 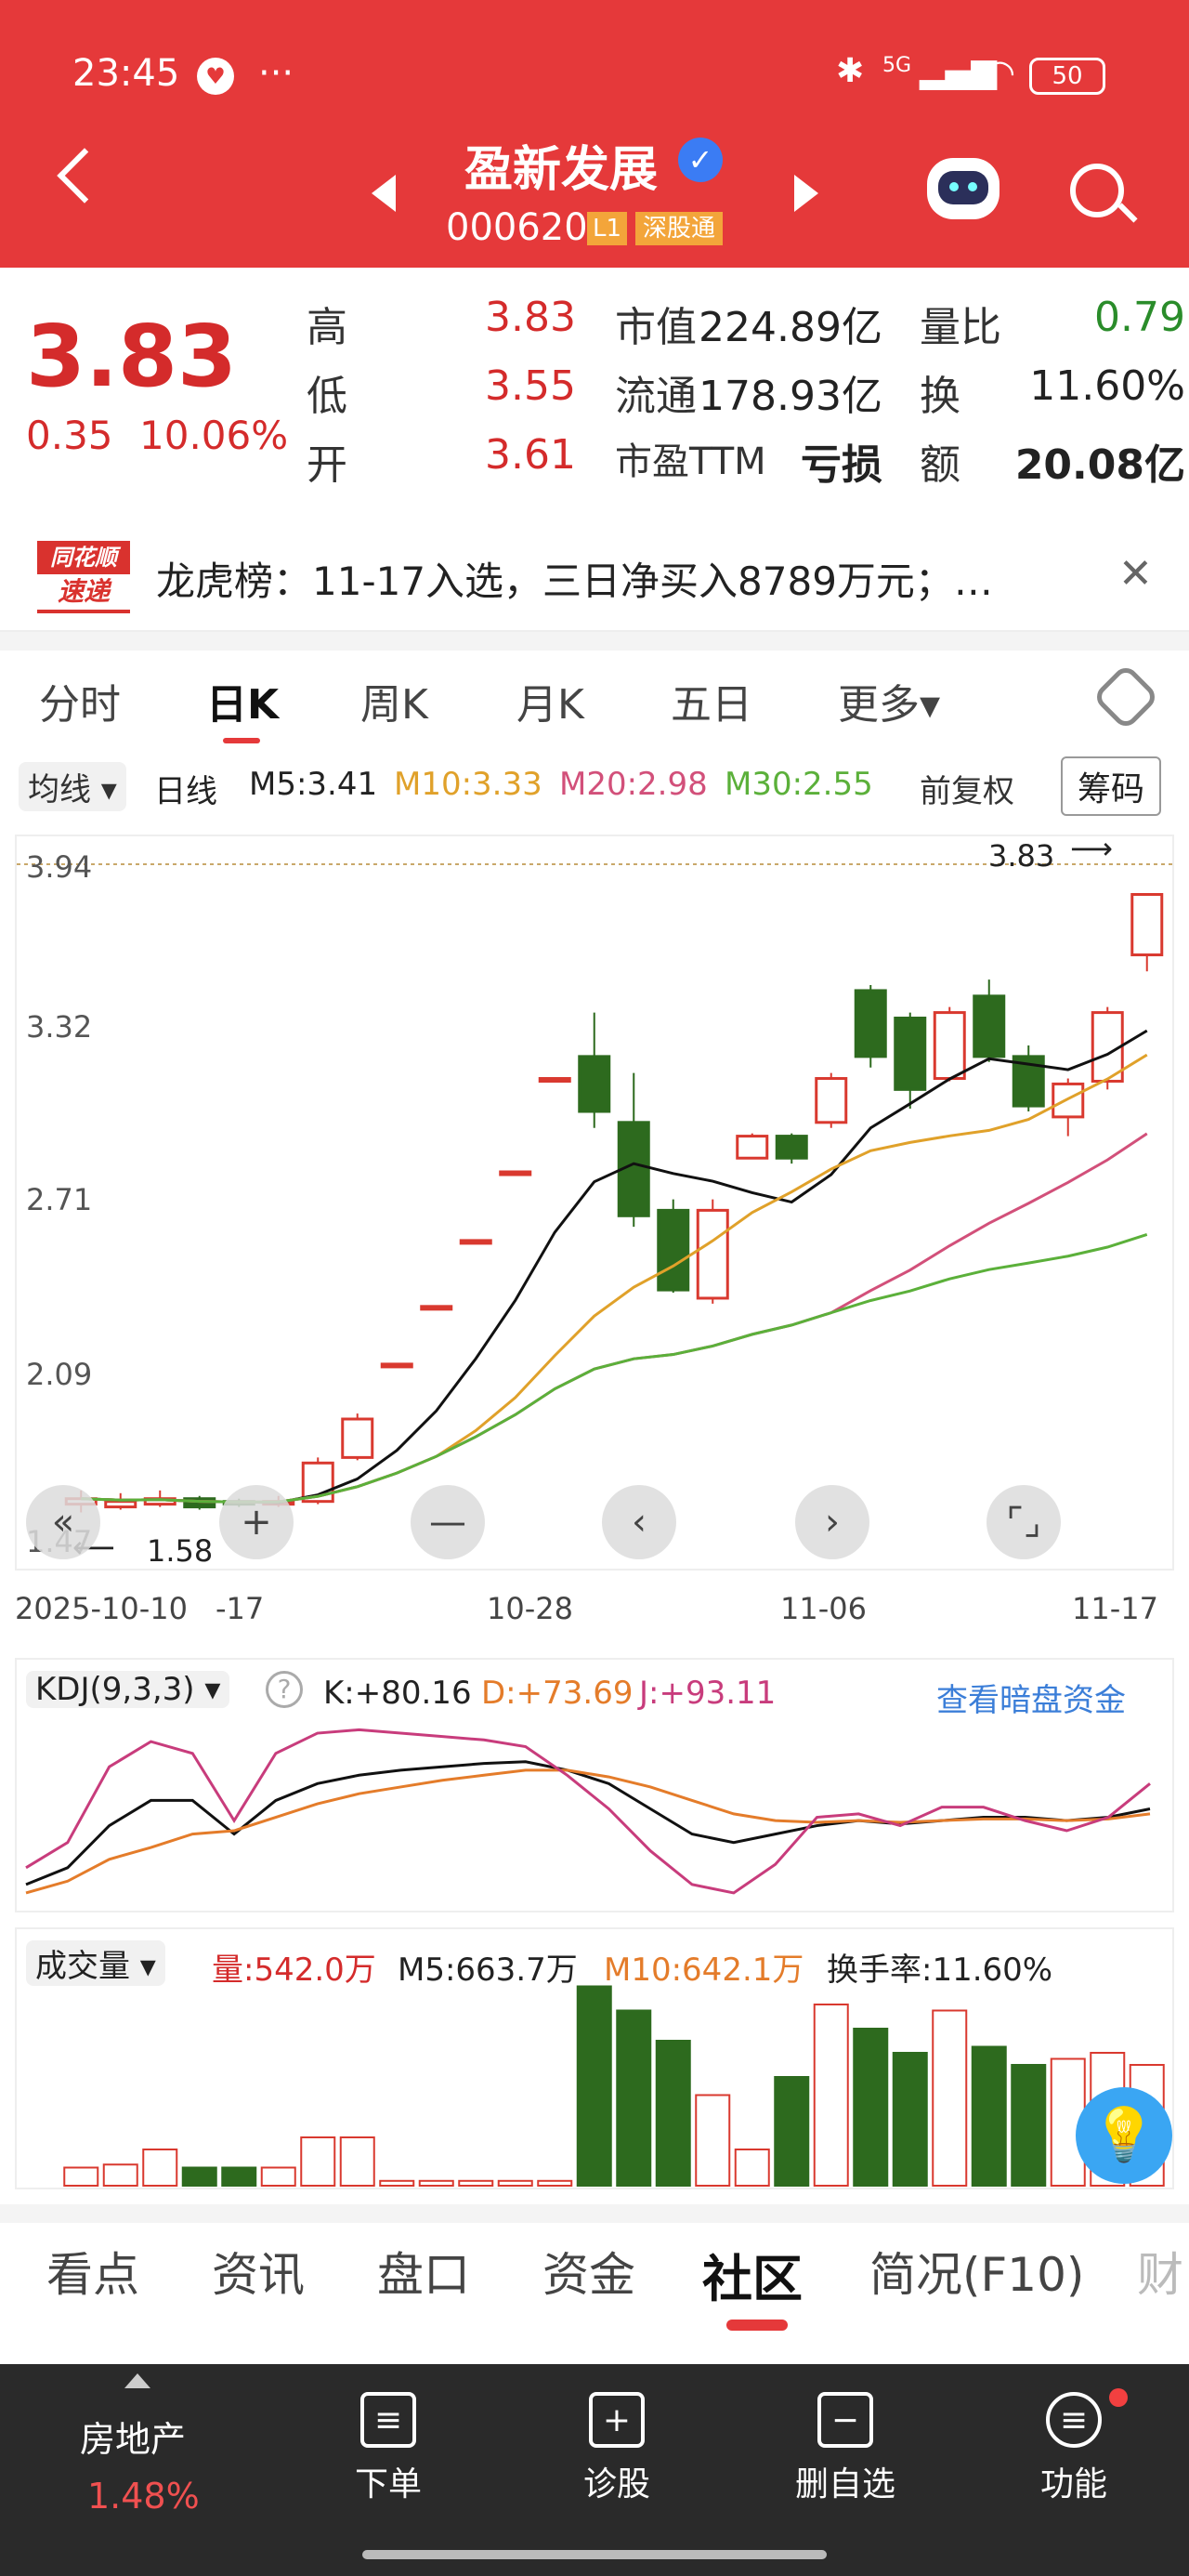 I want to click on current-price: 3.83, so click(x=131, y=356).